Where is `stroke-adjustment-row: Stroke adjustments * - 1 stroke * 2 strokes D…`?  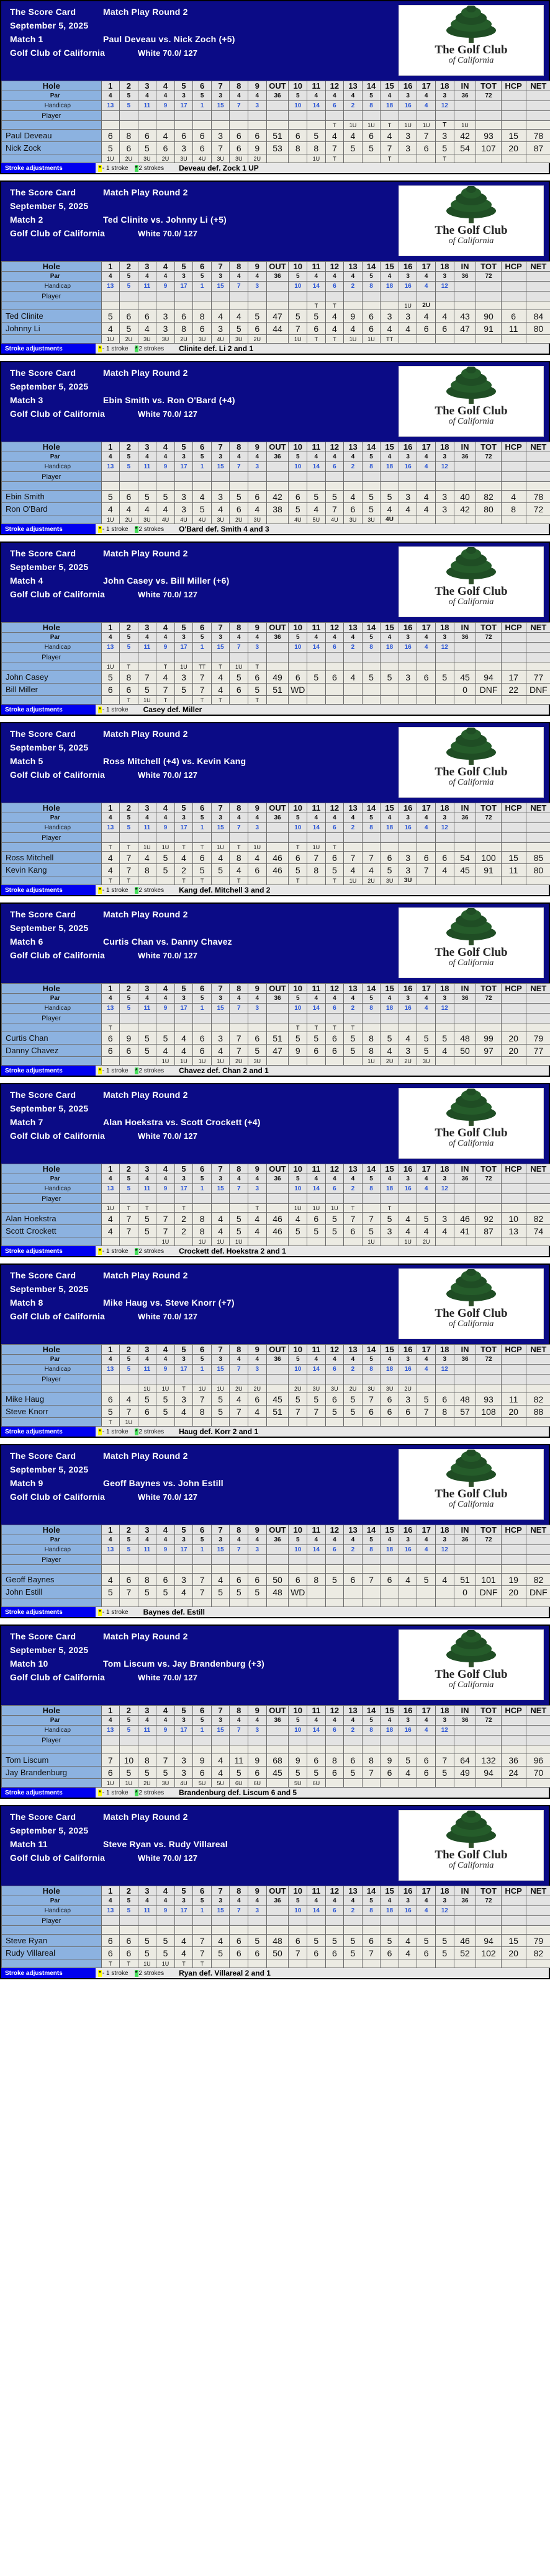
stroke-adjustment-row: Stroke adjustments * - 1 stroke * 2 strokes D… is located at coordinates (275, 168).